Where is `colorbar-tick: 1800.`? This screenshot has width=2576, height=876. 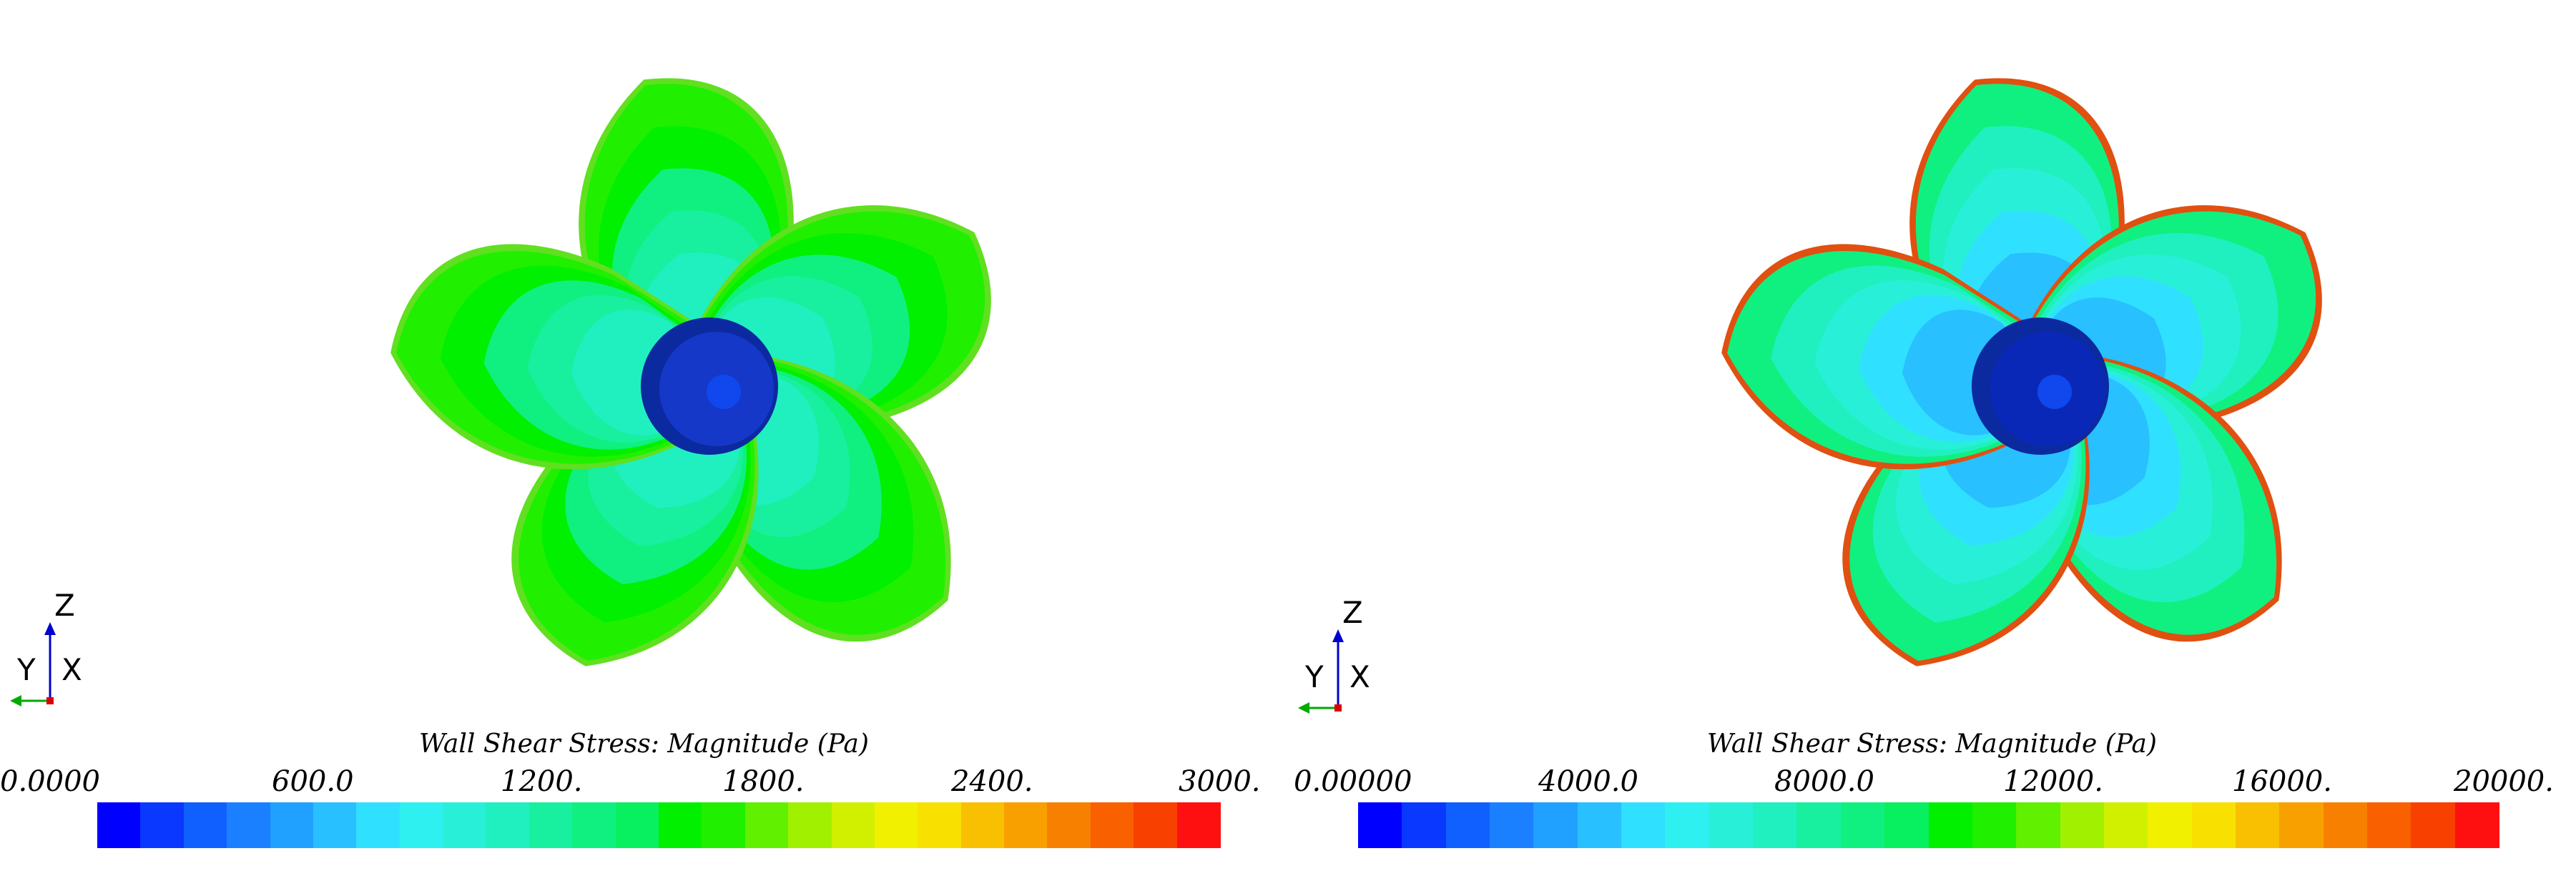
colorbar-tick: 1800. is located at coordinates (763, 782).